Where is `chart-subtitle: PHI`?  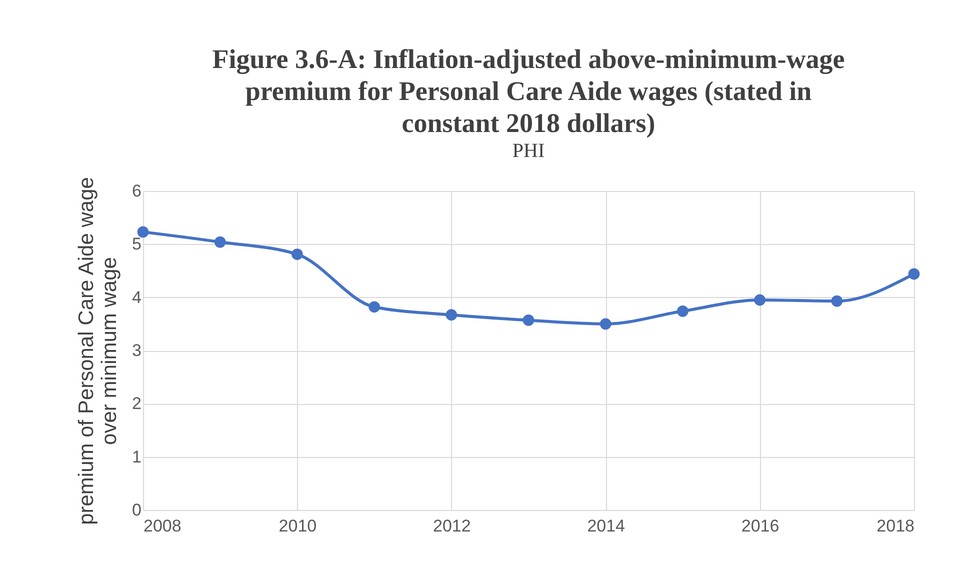
chart-subtitle: PHI is located at coordinates (528, 151).